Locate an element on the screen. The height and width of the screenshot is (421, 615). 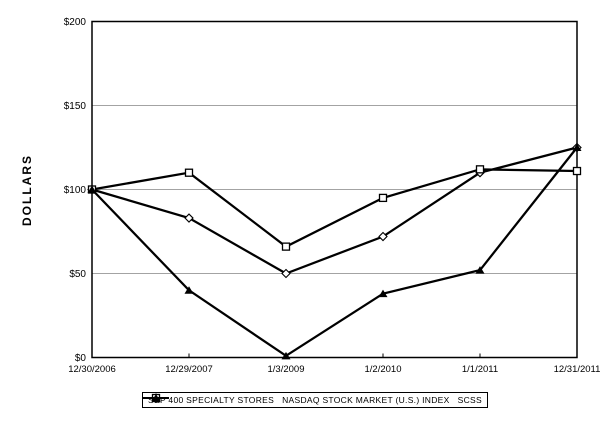
legend-item: NASDAQ STOCK MARKET (U.S.) INDEX is located at coordinates (296, 399).